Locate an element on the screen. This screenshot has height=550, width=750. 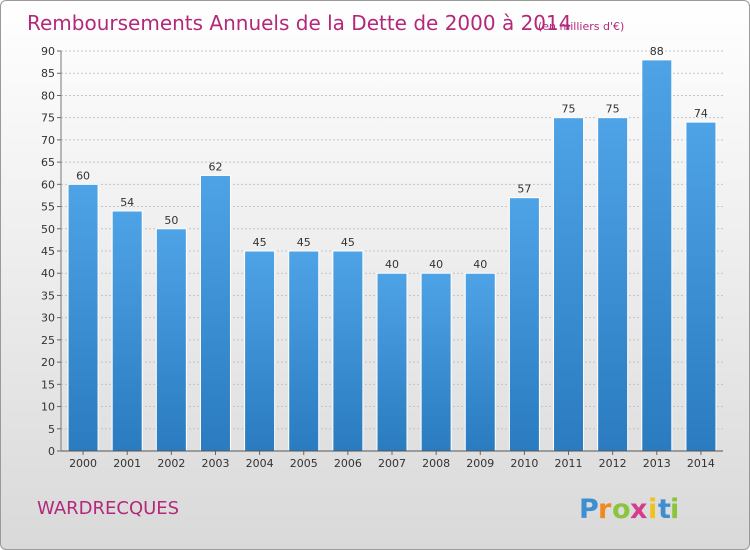
y-axis-ticks: 0 5 10 15 20 25 30 35 40 45 50 55 60 65 70 75 80 85 90 is located at coordinates (51, 251).